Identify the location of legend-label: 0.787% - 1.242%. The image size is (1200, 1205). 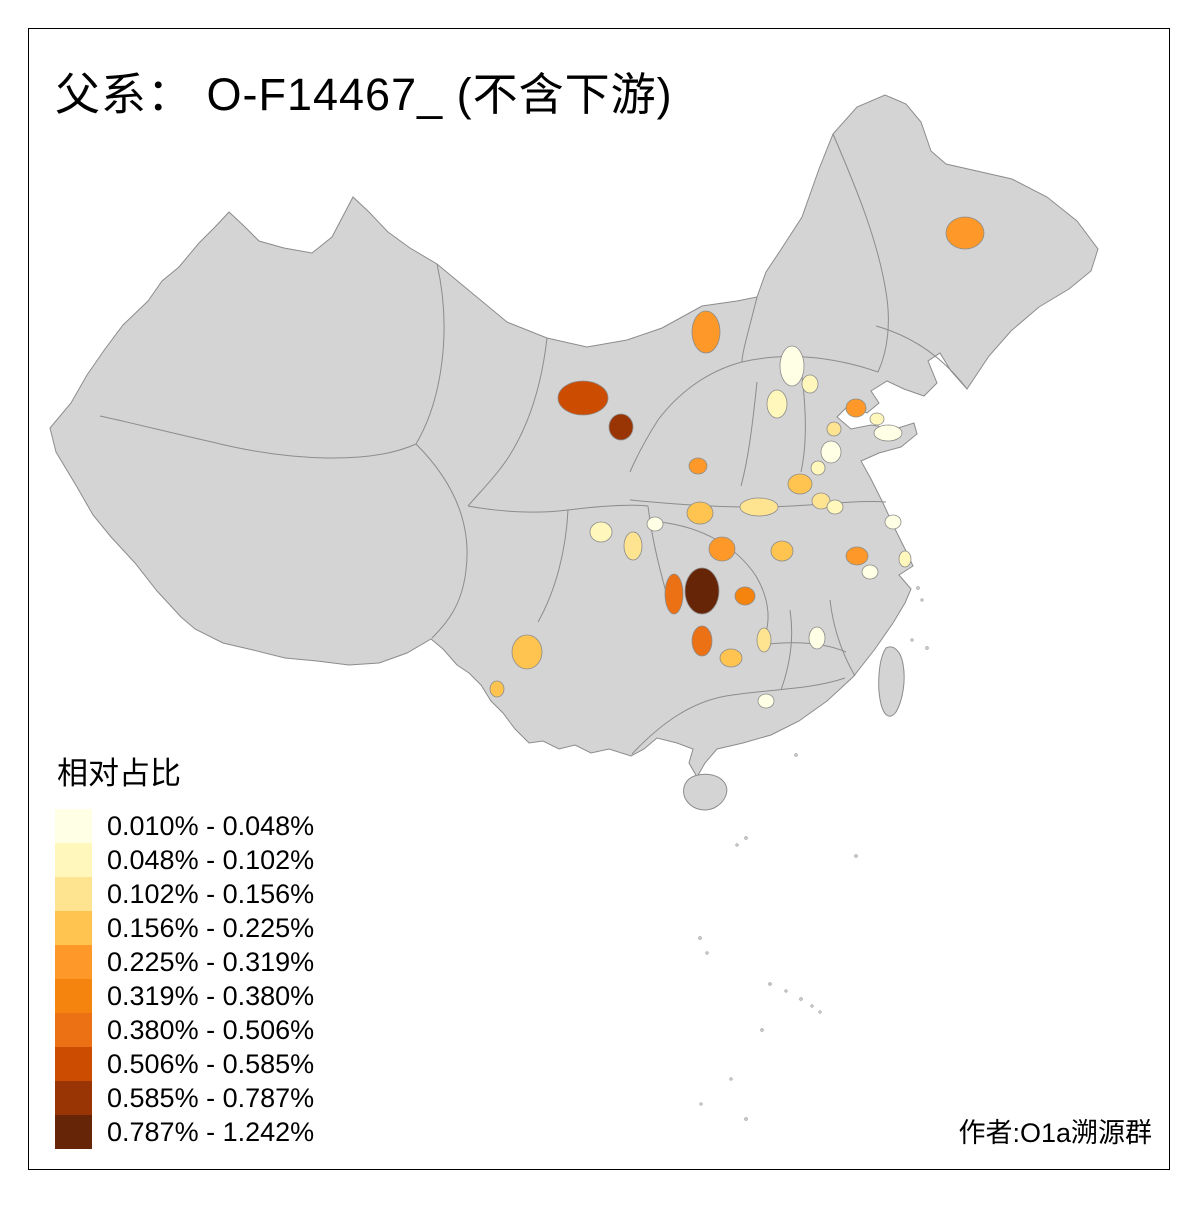
(211, 1131).